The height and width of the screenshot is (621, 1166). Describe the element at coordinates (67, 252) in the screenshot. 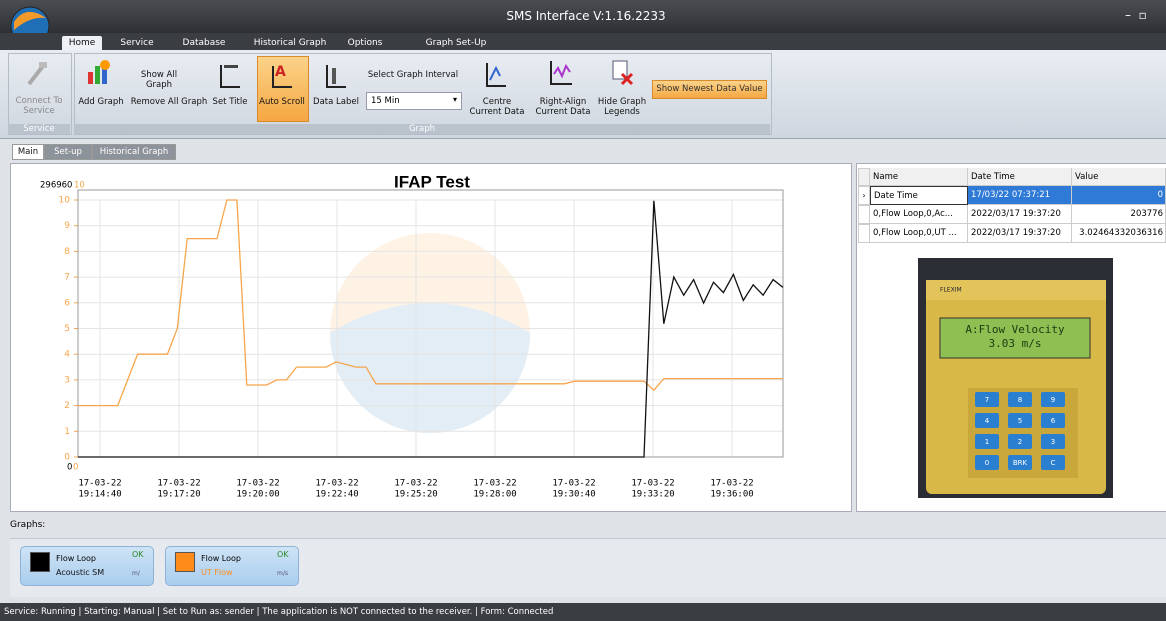

I see `y-tick-label: 8` at that location.